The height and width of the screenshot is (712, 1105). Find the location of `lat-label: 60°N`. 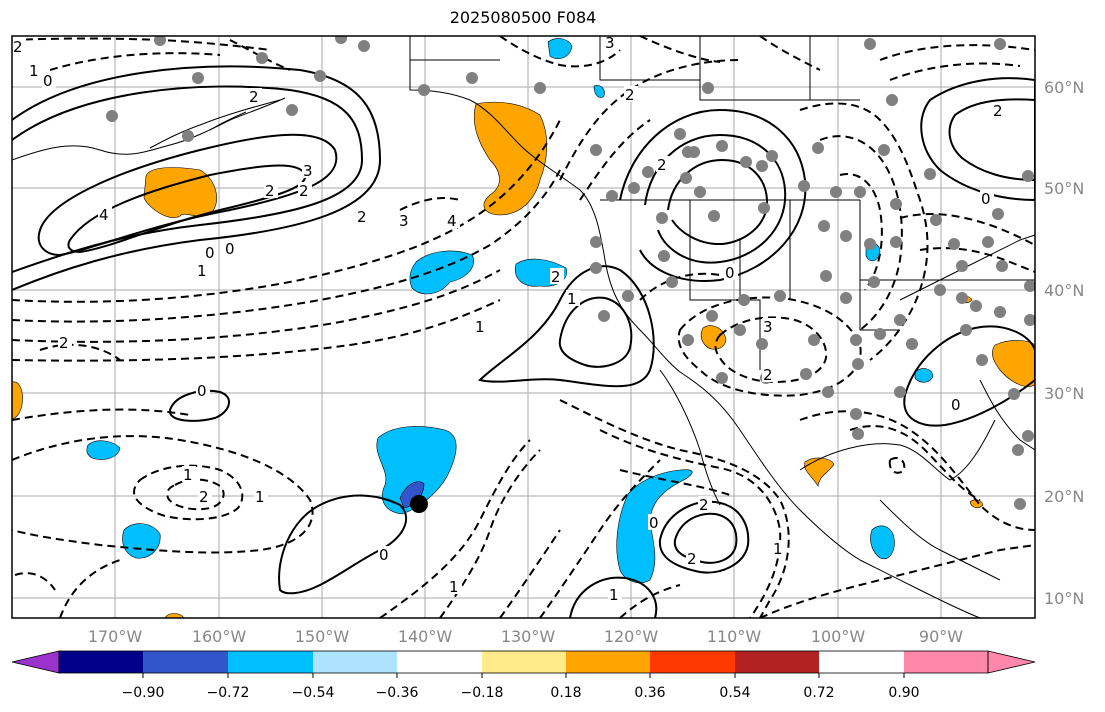

lat-label: 60°N is located at coordinates (1064, 87).